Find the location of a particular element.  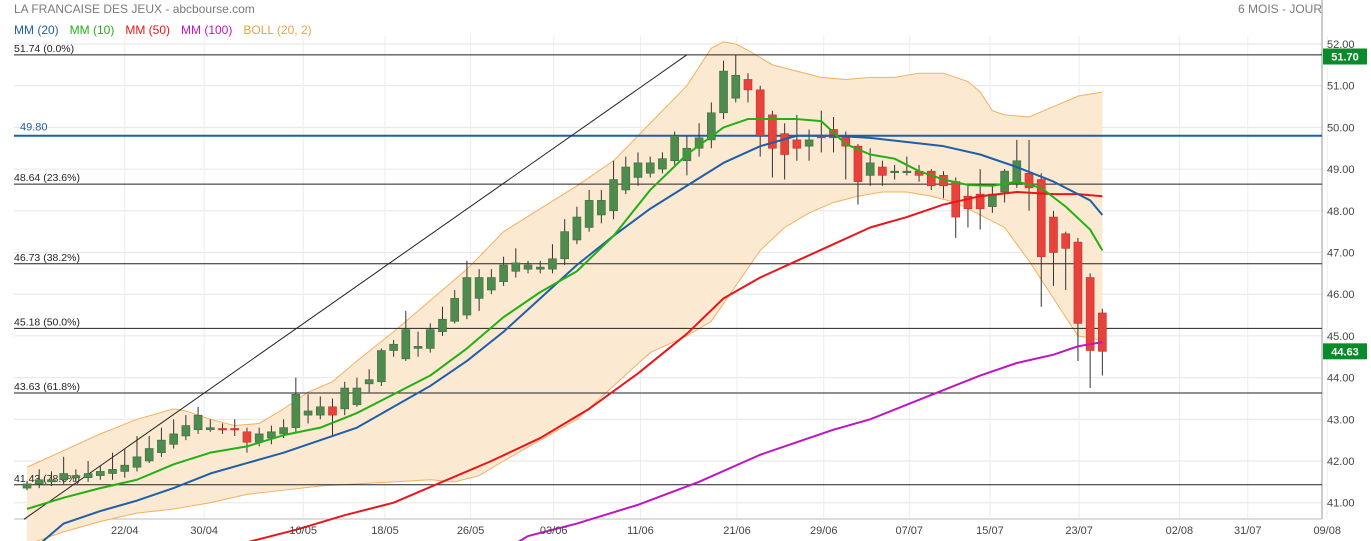

x-tick-label: 18/05 is located at coordinates (385, 531).